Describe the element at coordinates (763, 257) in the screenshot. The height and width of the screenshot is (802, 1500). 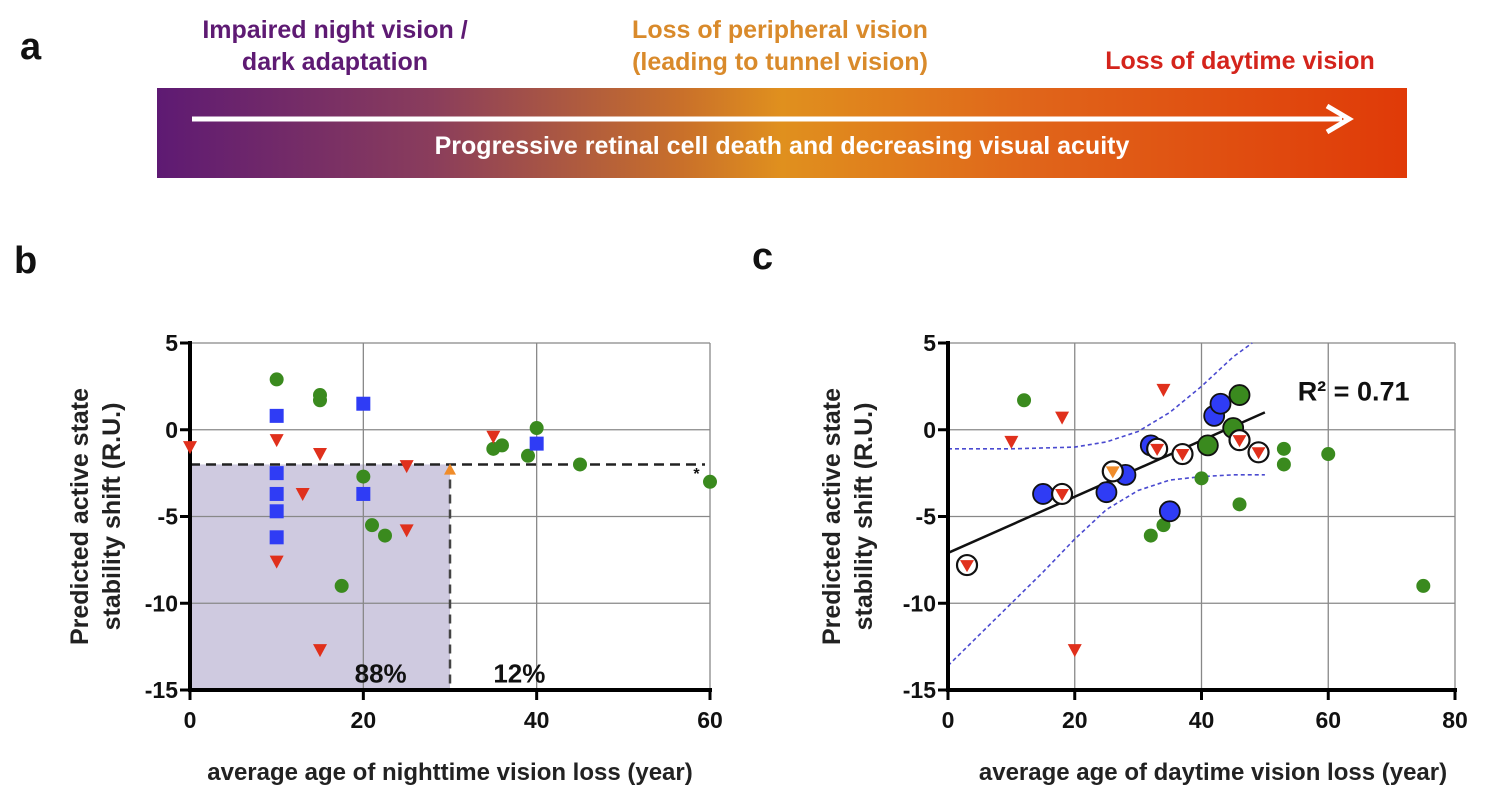
I see `panel-c-label: c` at that location.